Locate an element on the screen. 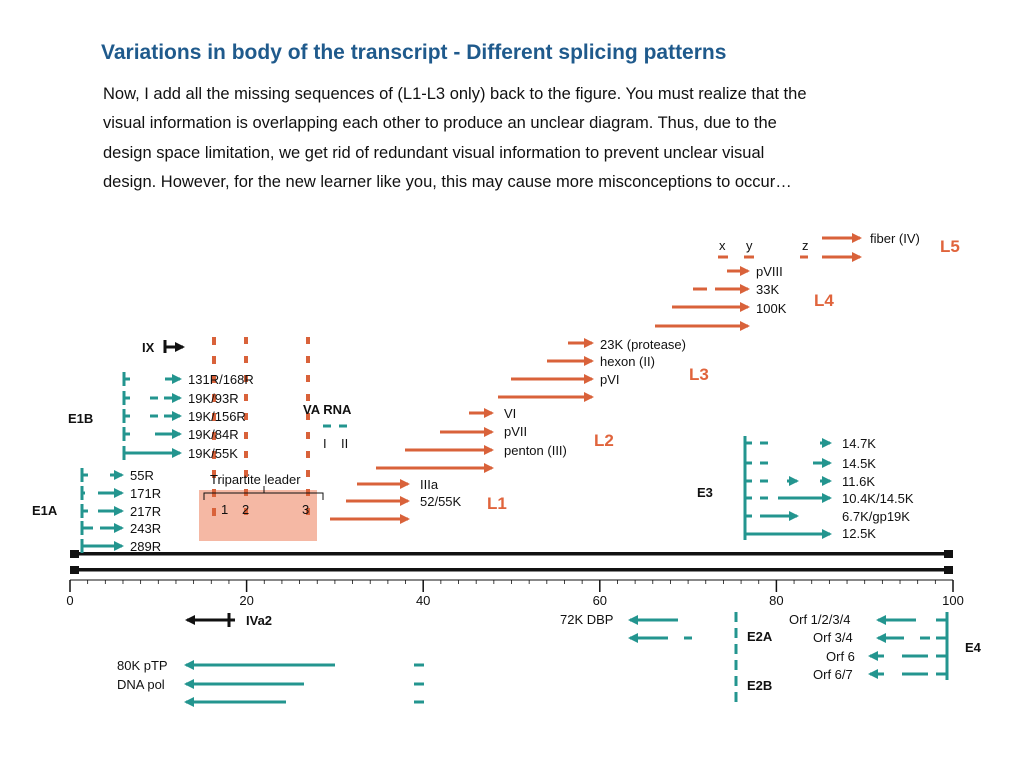  e2a-product-label: 72K DBP is located at coordinates (586, 619).